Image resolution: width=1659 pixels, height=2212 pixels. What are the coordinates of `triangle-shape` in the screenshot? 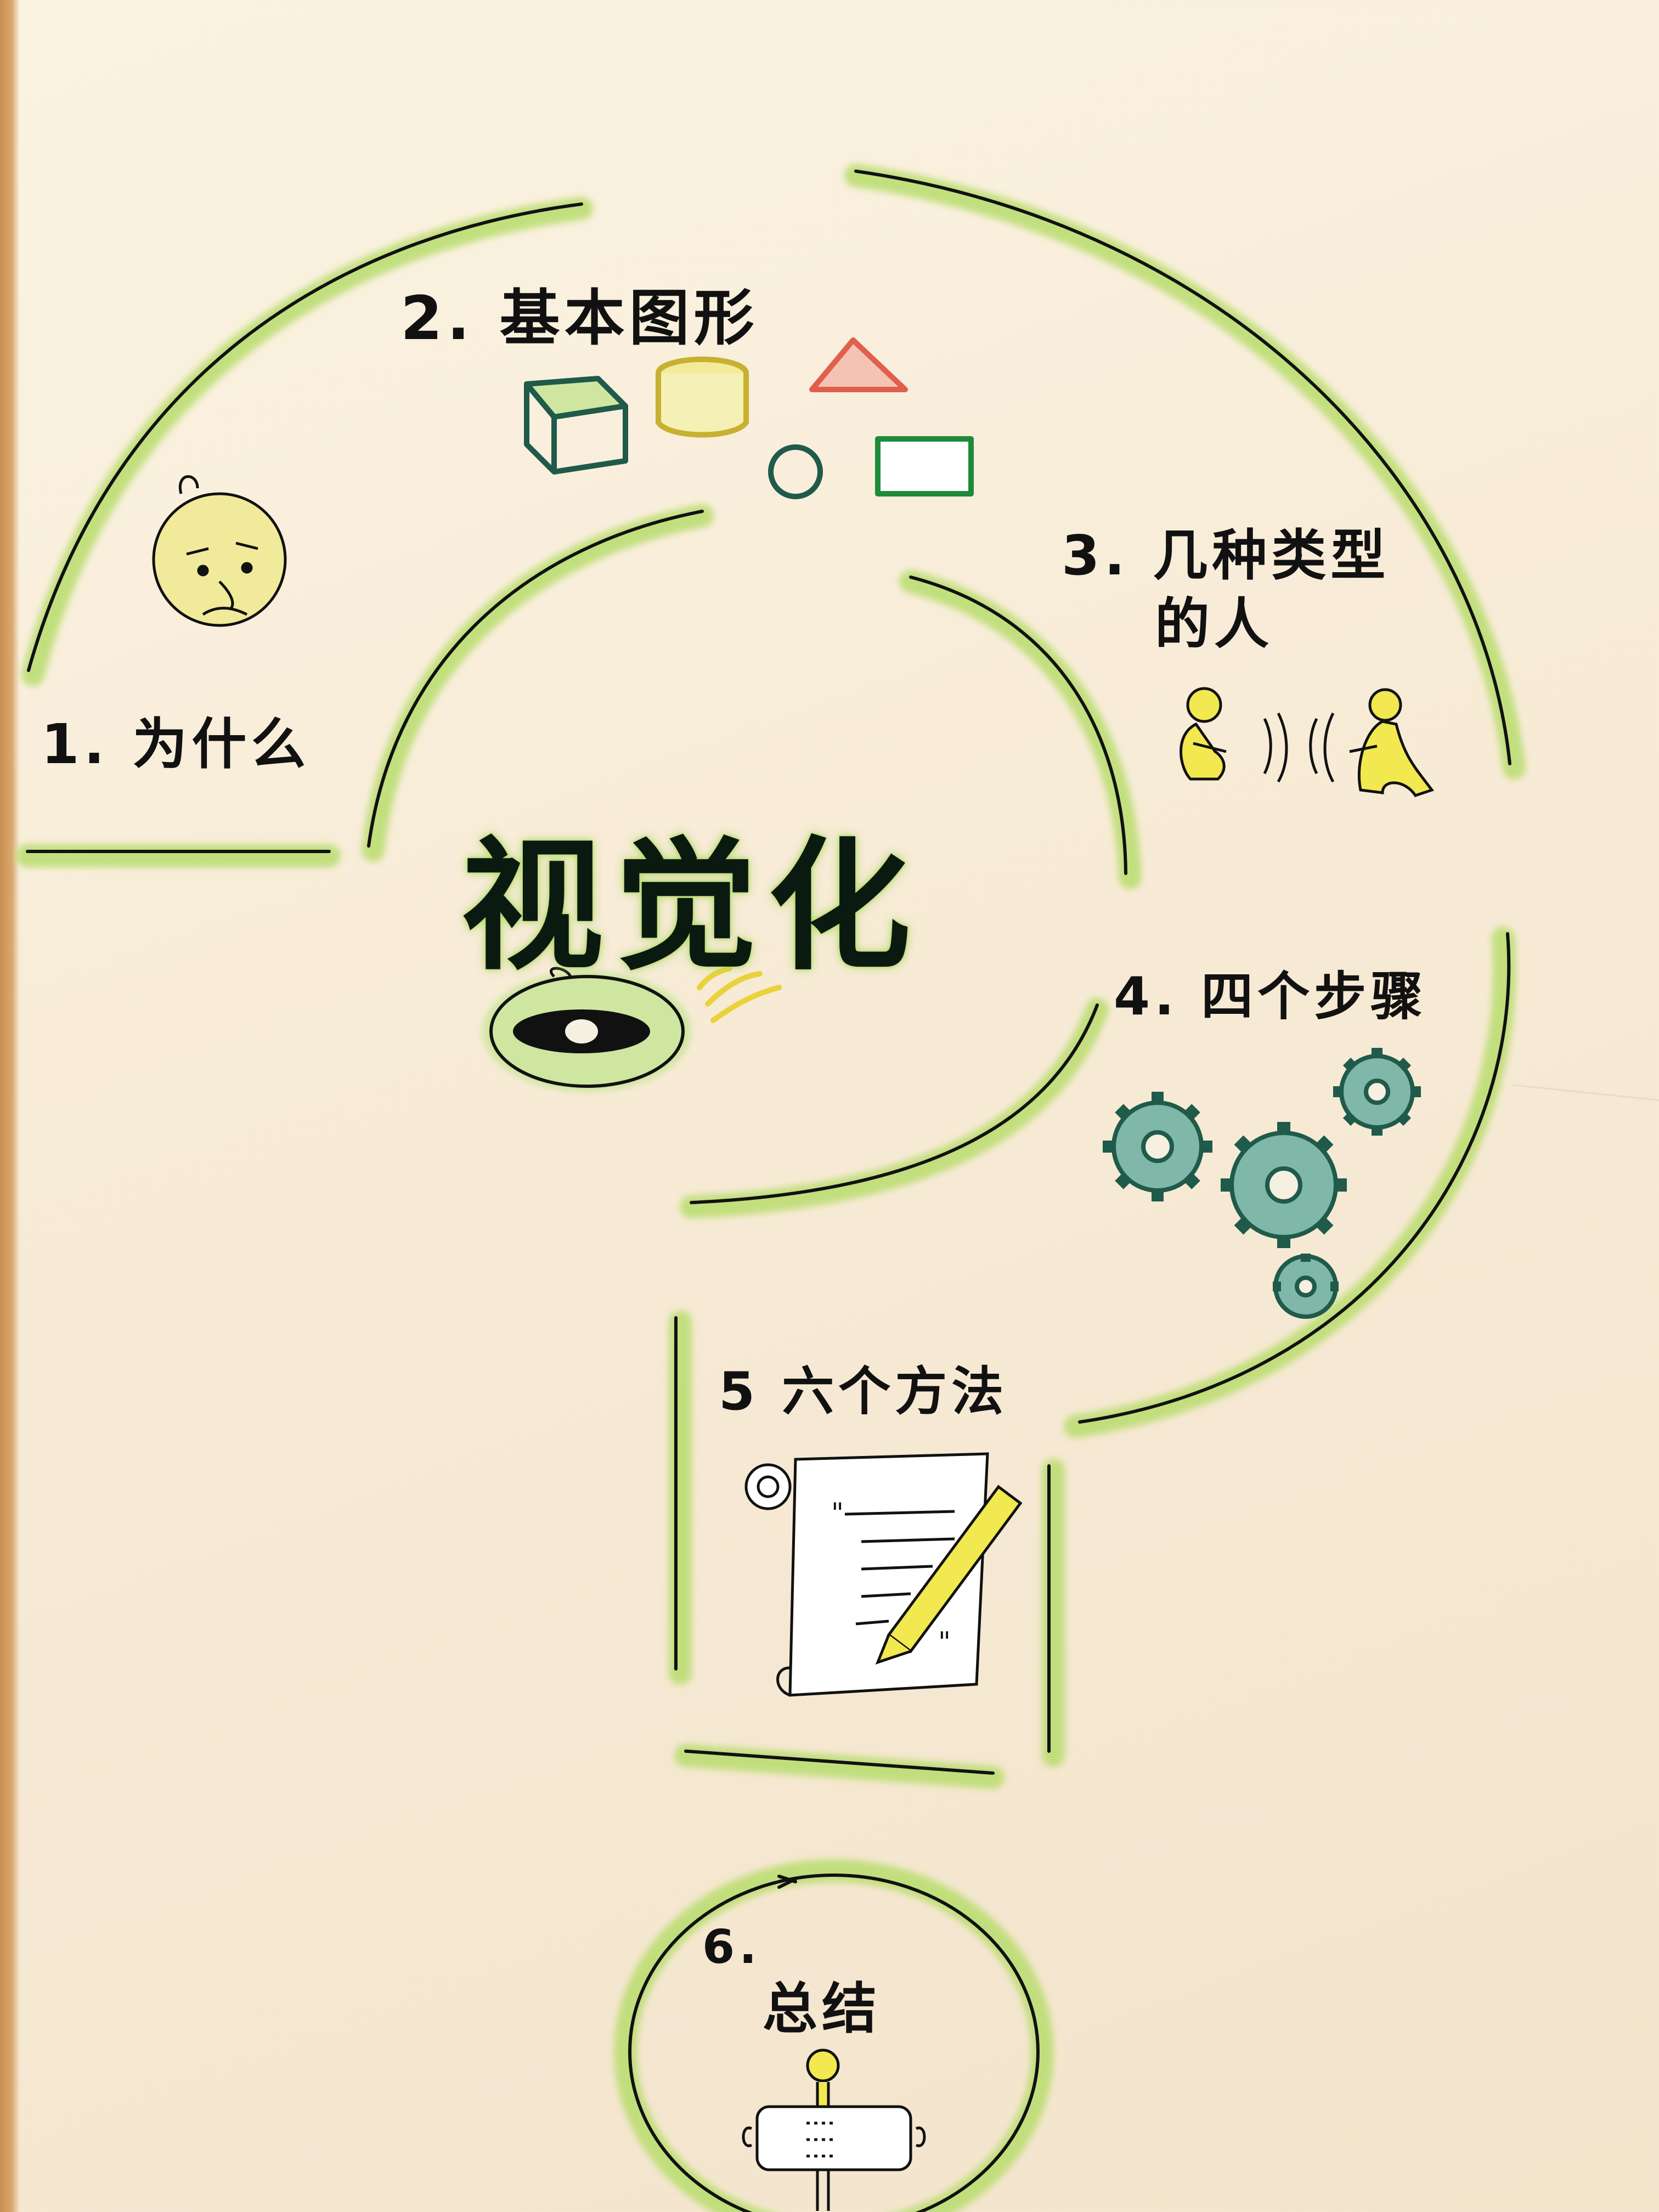 It's located at (859, 364).